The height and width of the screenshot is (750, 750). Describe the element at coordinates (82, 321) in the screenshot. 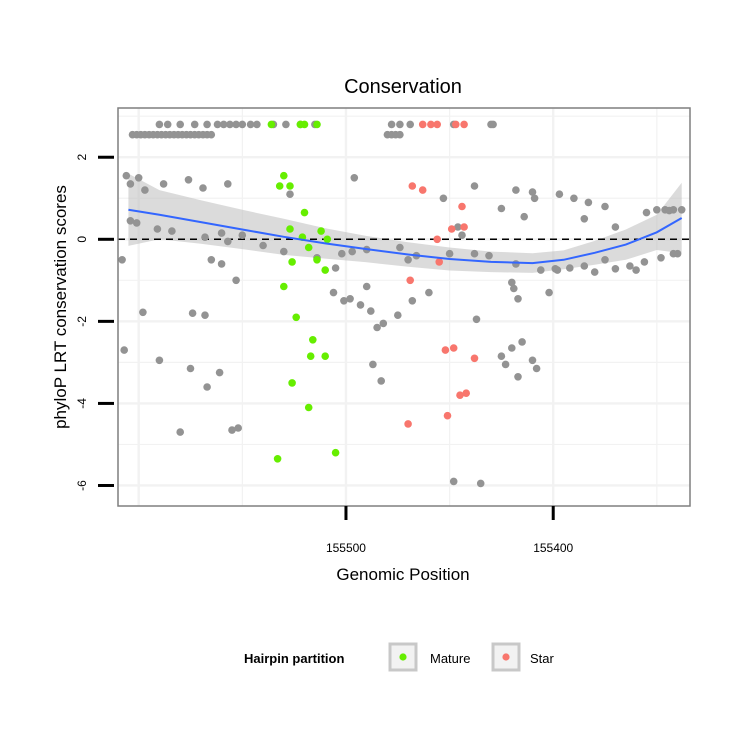

I see `y-tick-label: -2` at that location.